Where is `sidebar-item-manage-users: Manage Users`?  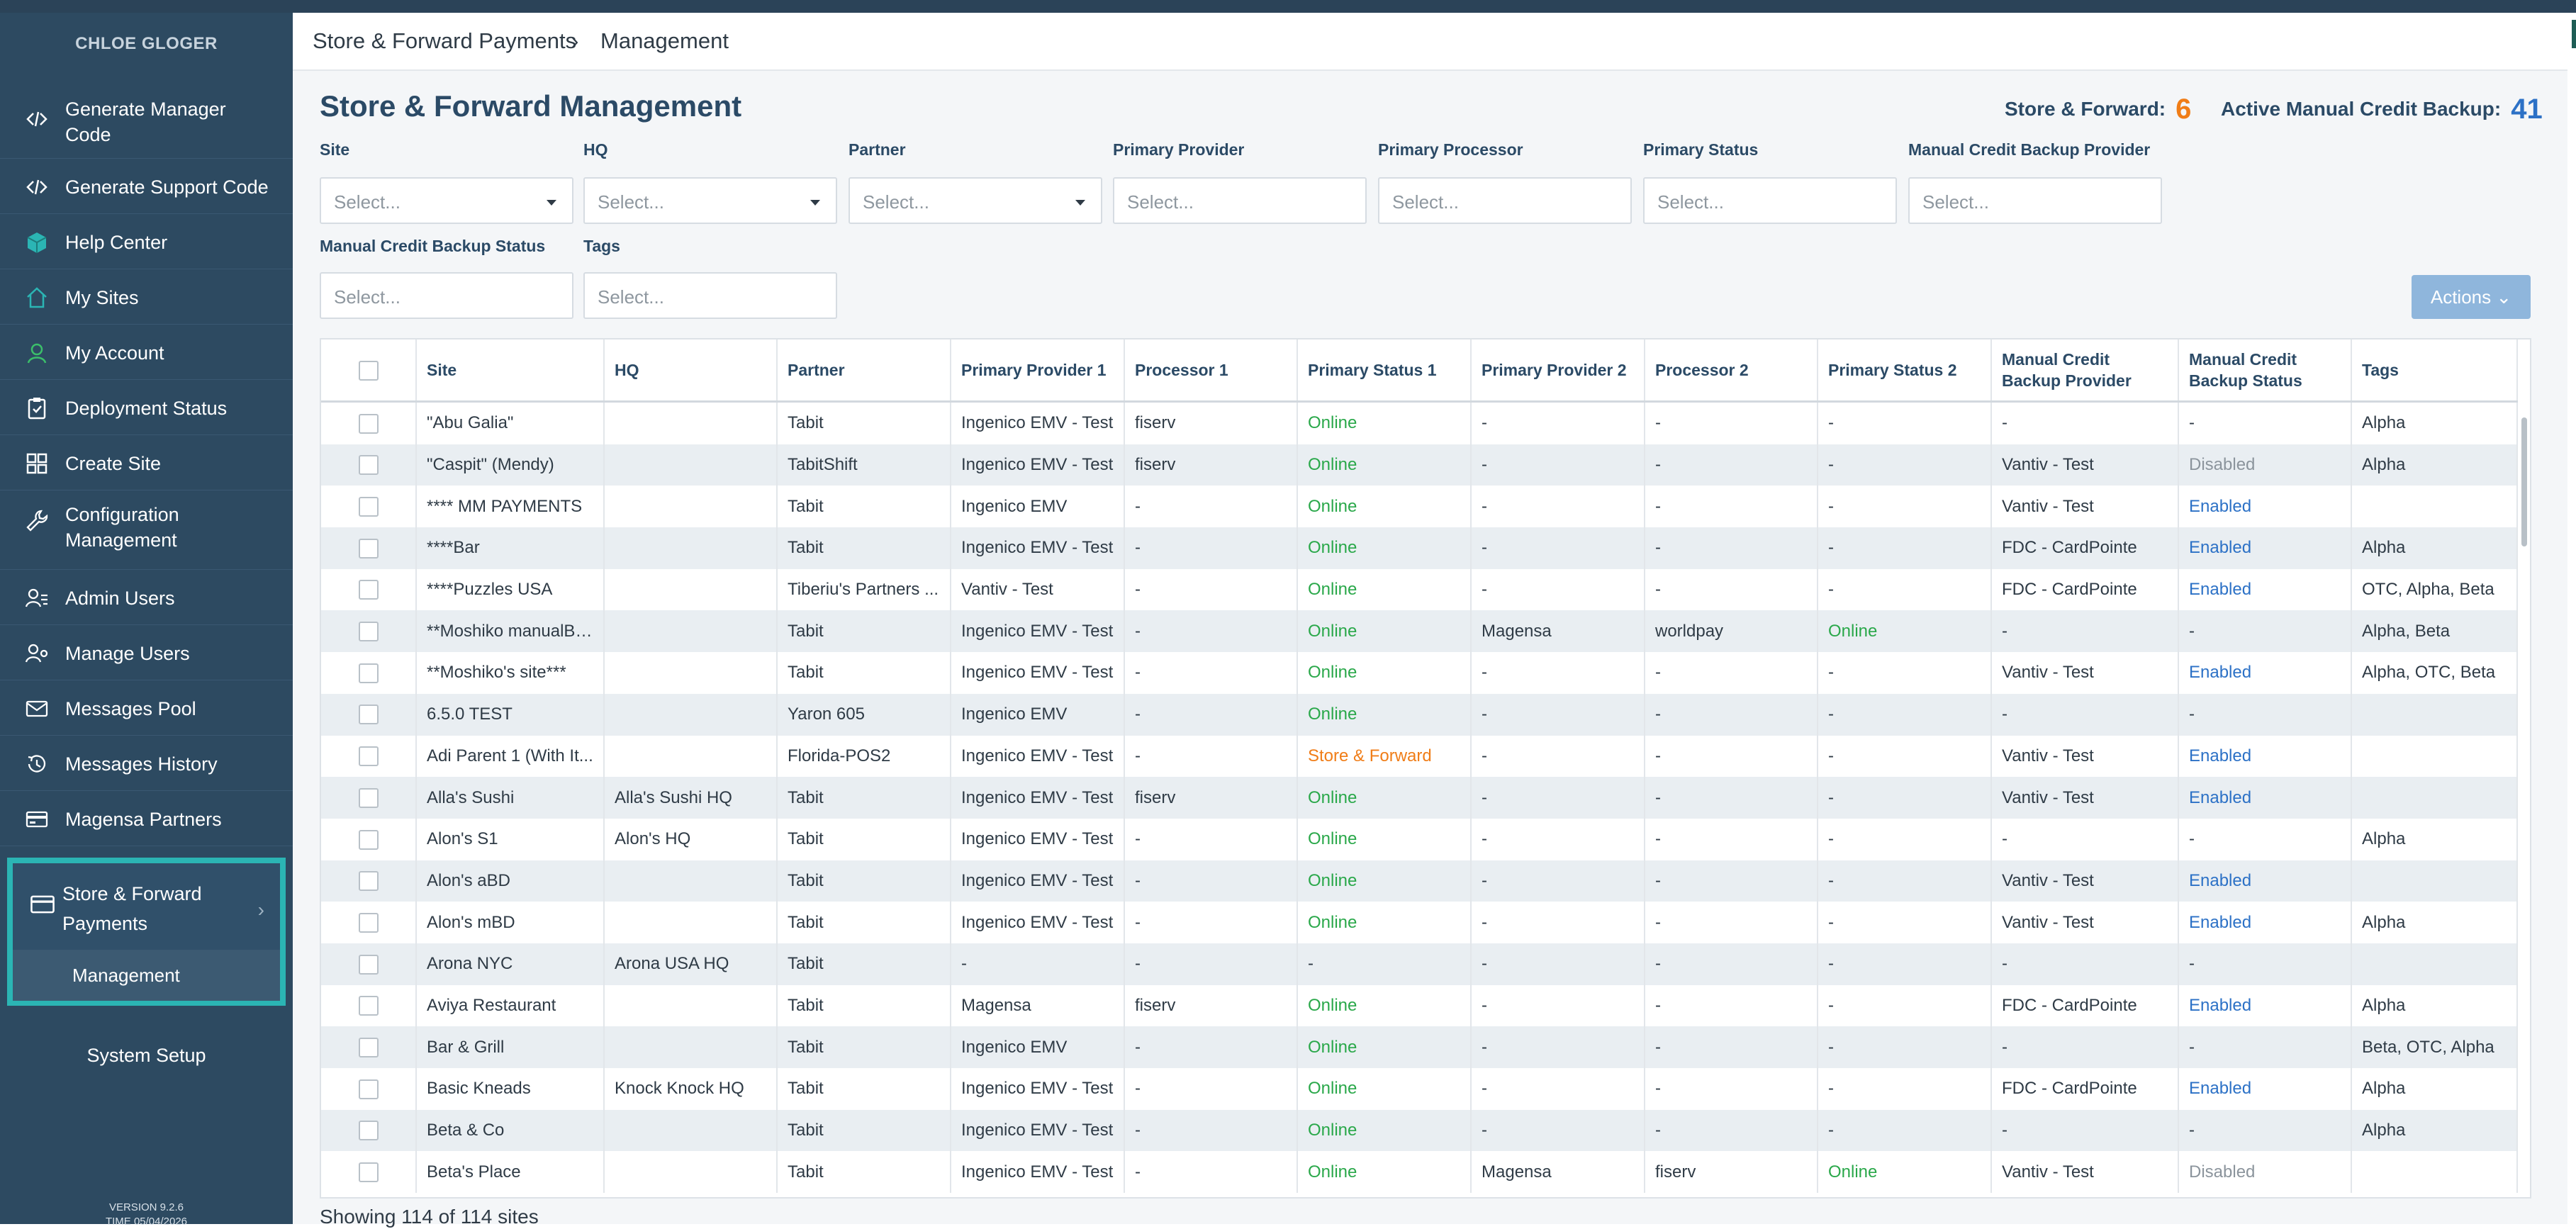 sidebar-item-manage-users: Manage Users is located at coordinates (146, 654).